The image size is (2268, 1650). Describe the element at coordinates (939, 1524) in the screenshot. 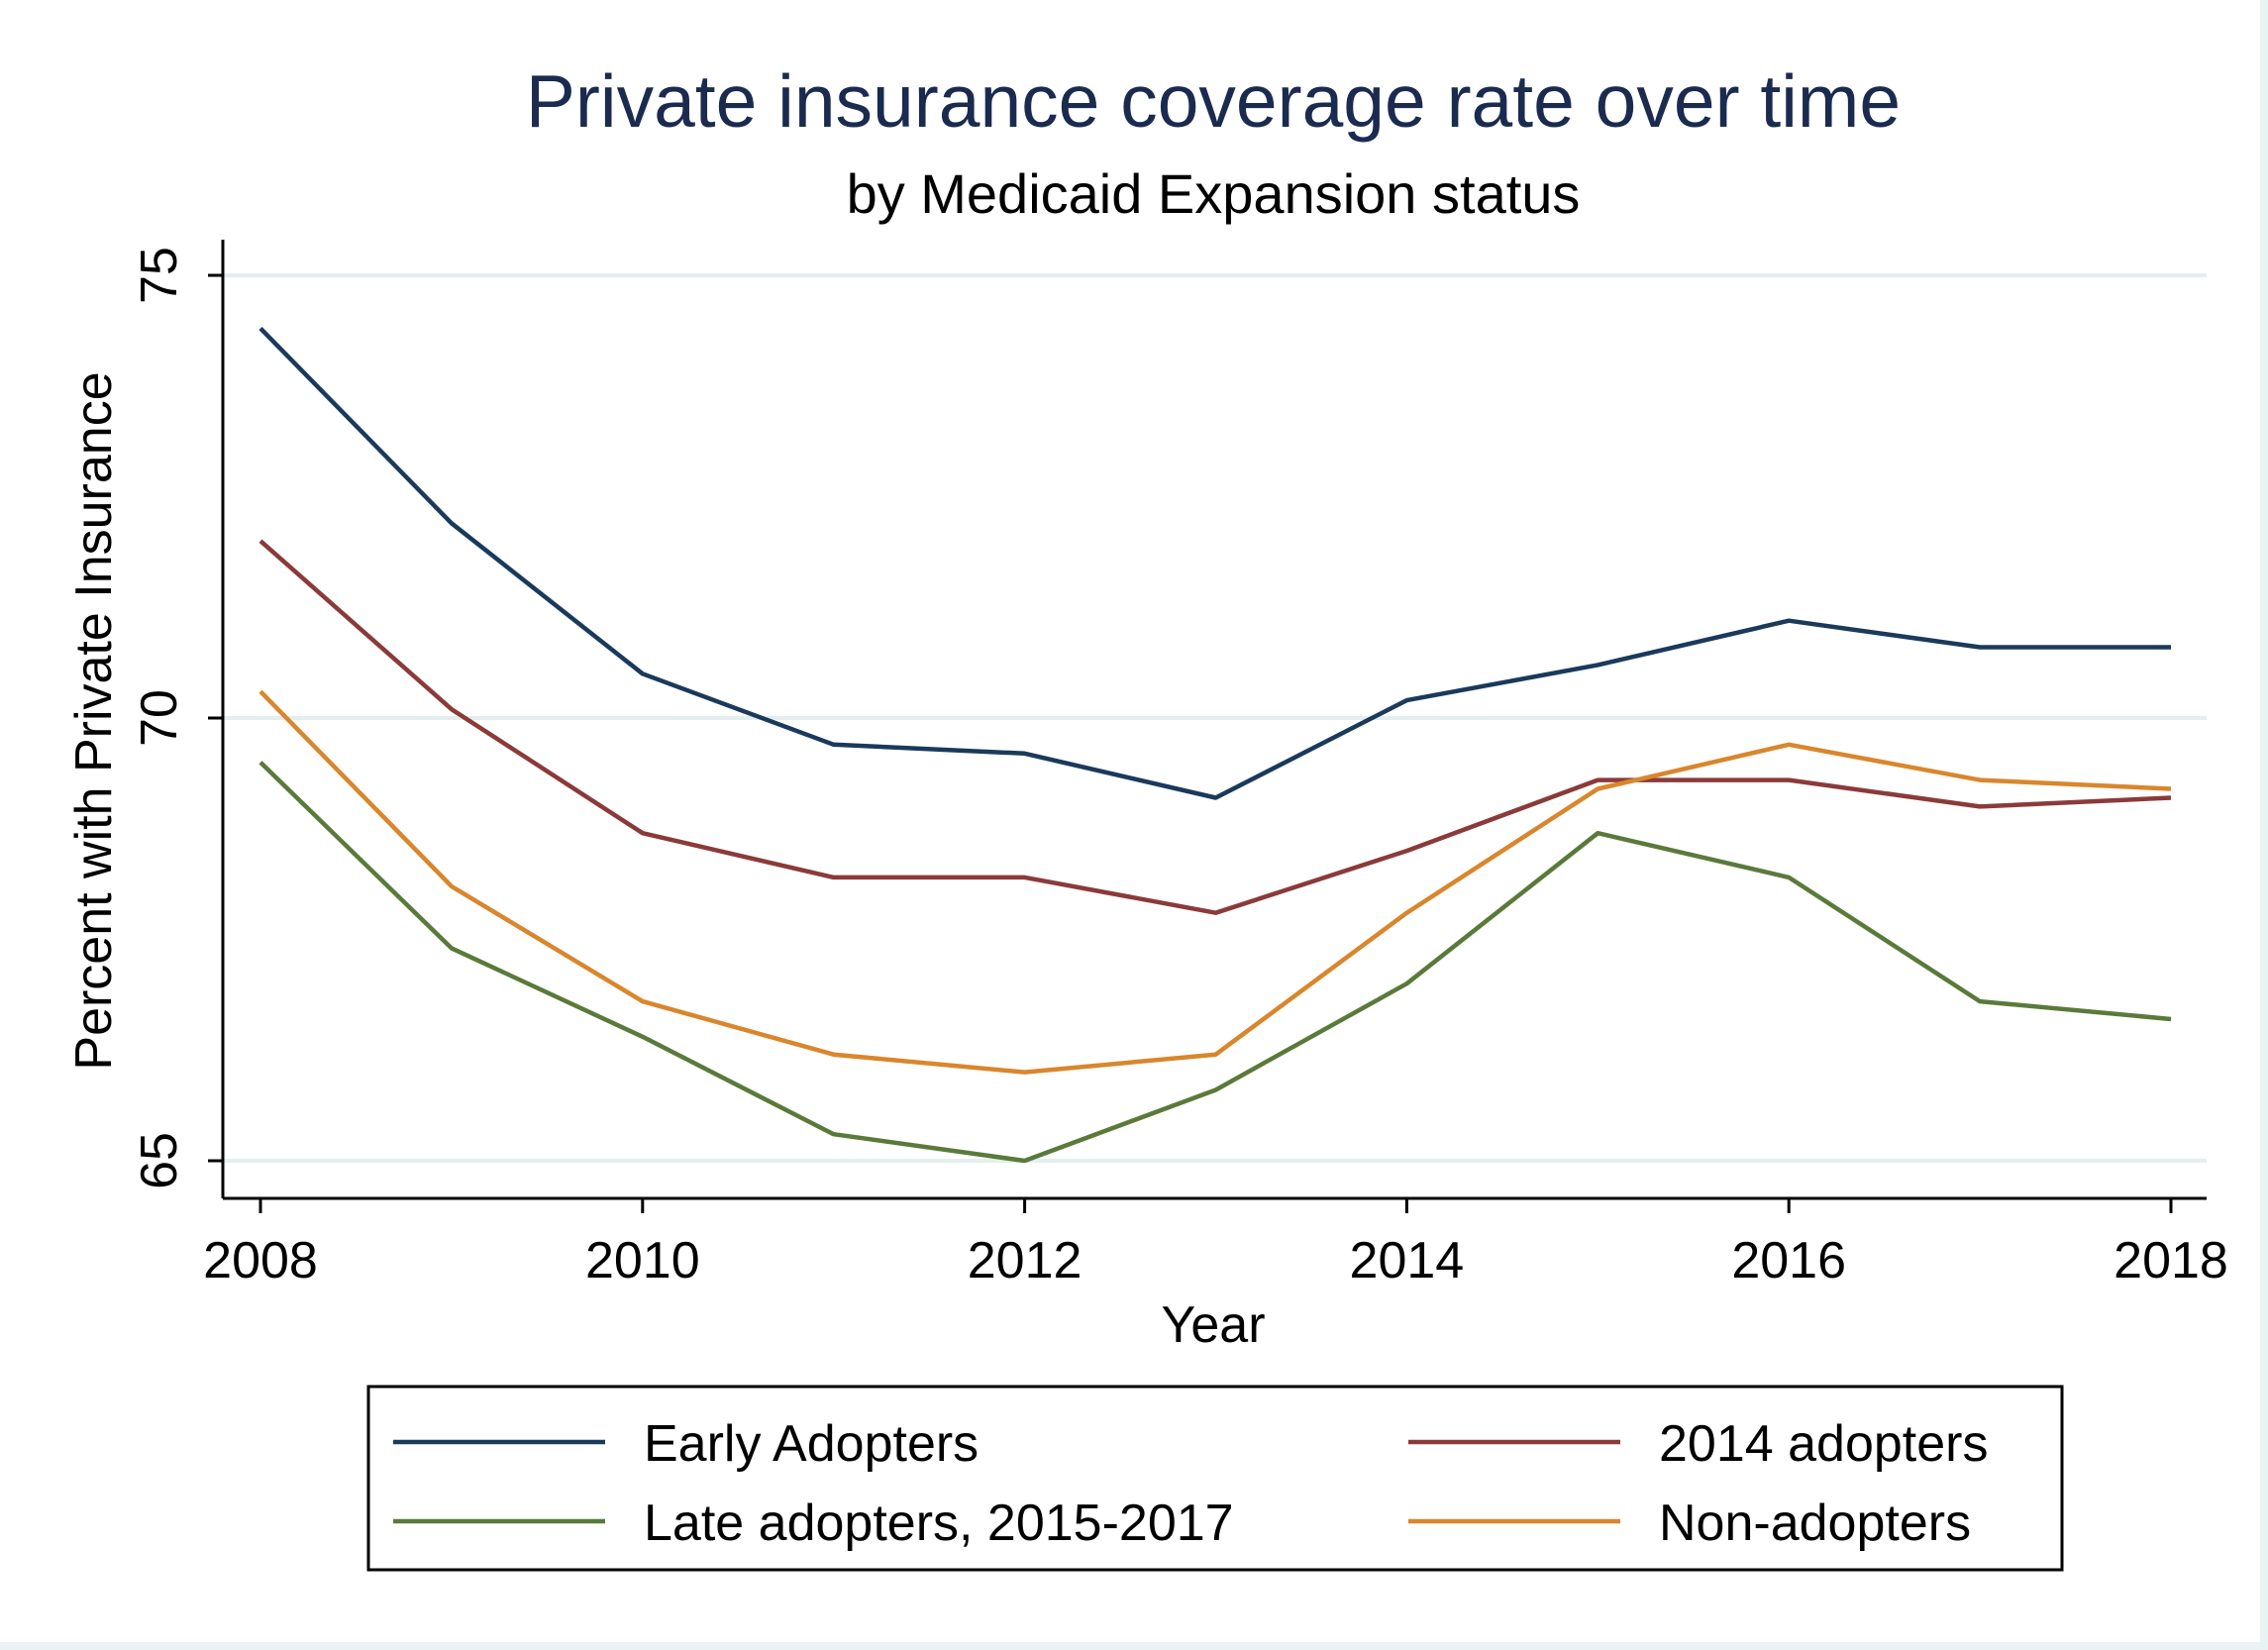

I see `legend-label-2: Late adopters, 2015-2017` at that location.